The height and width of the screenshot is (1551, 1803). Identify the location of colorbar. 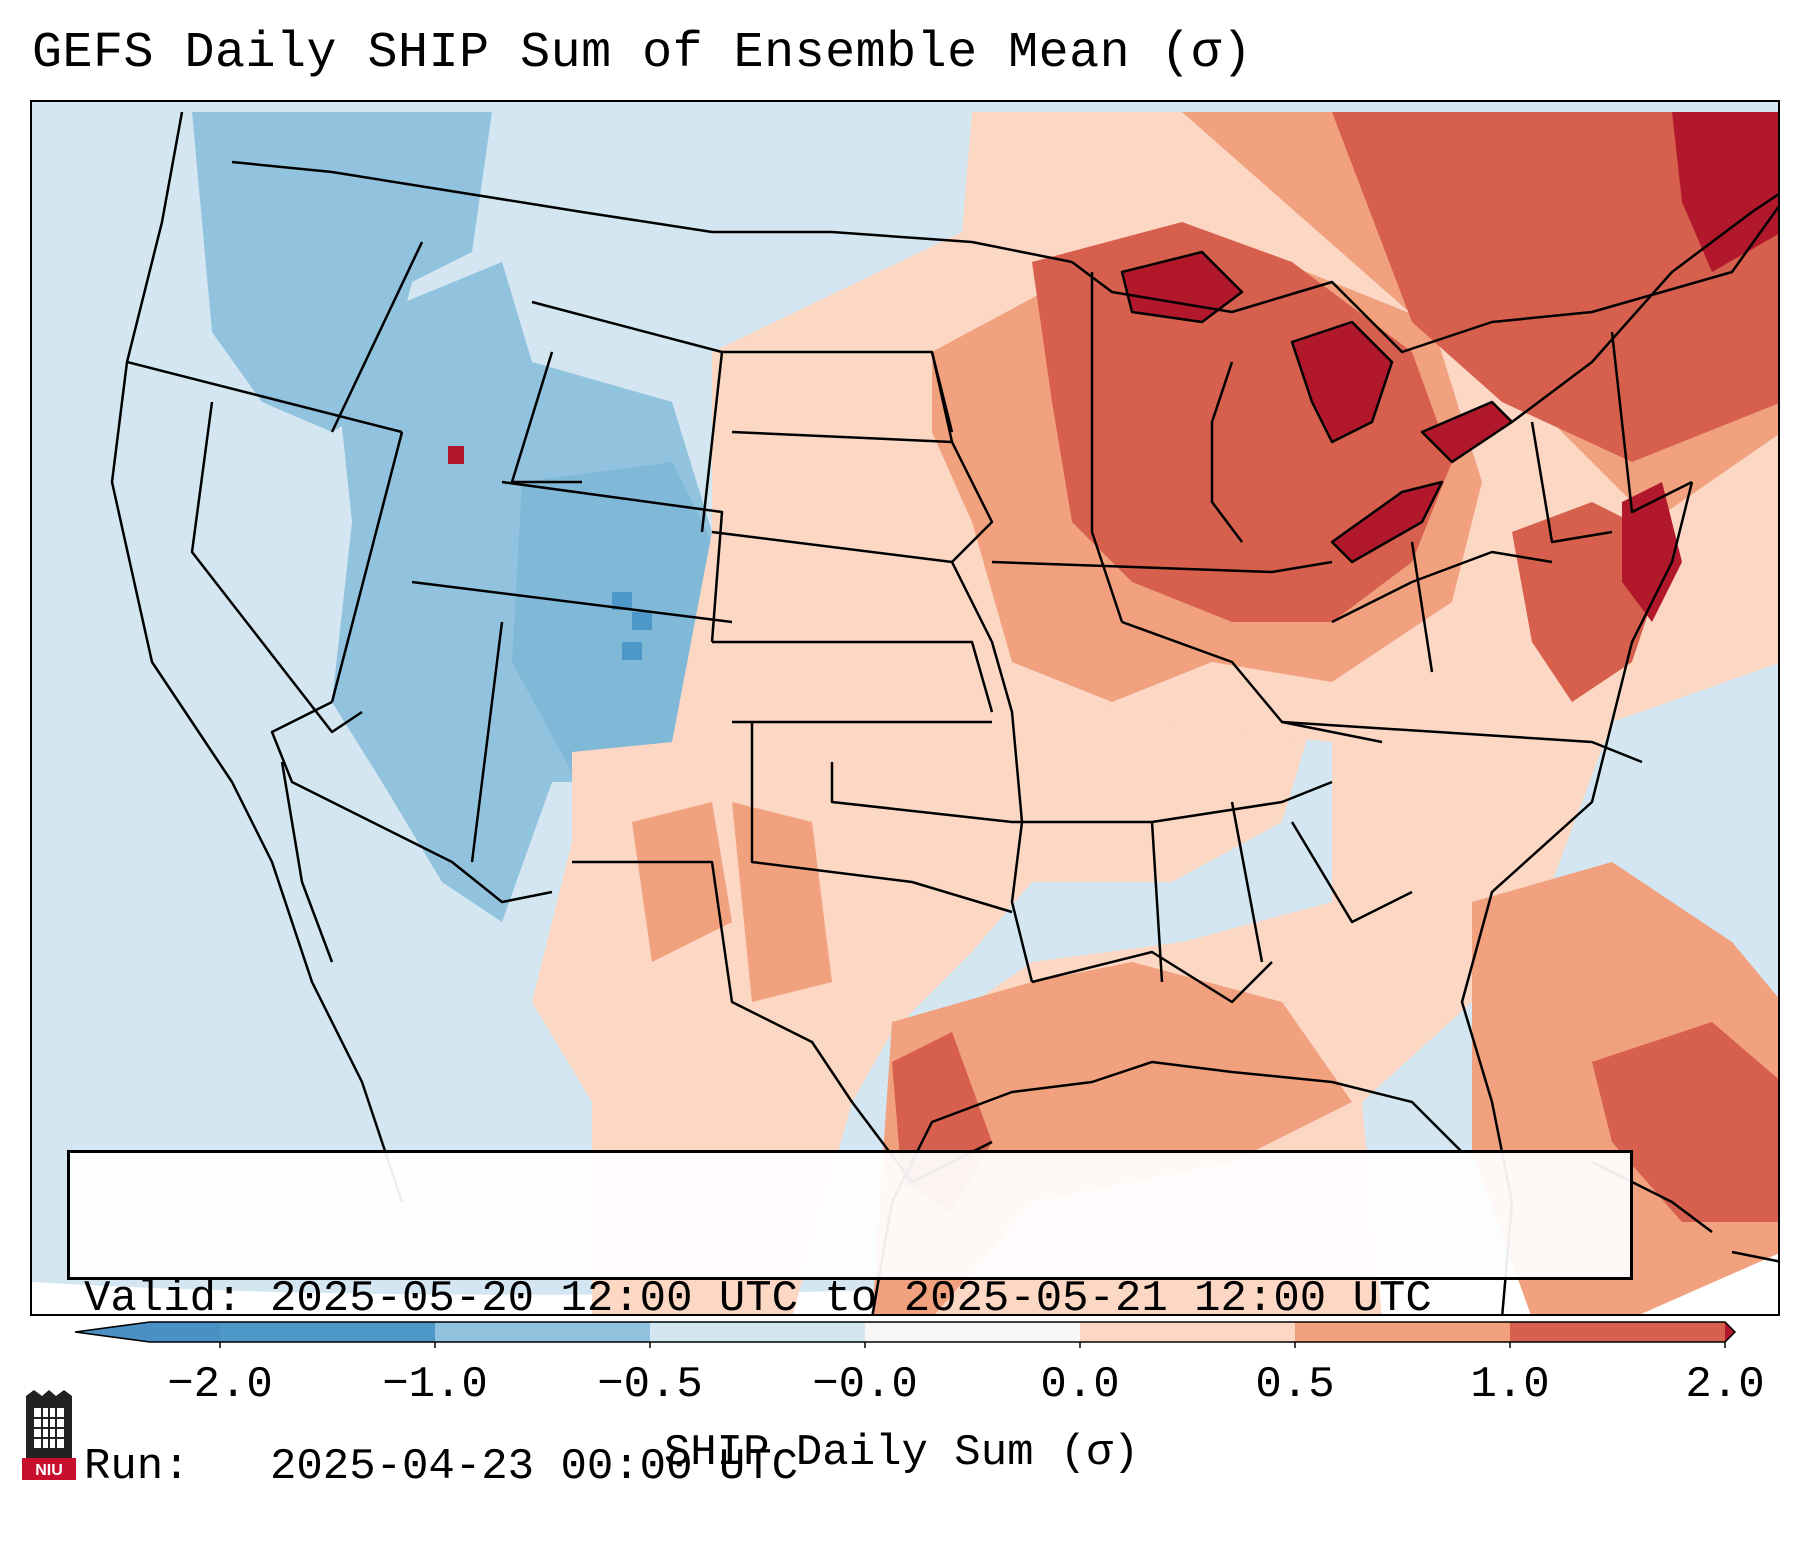
(905, 1334).